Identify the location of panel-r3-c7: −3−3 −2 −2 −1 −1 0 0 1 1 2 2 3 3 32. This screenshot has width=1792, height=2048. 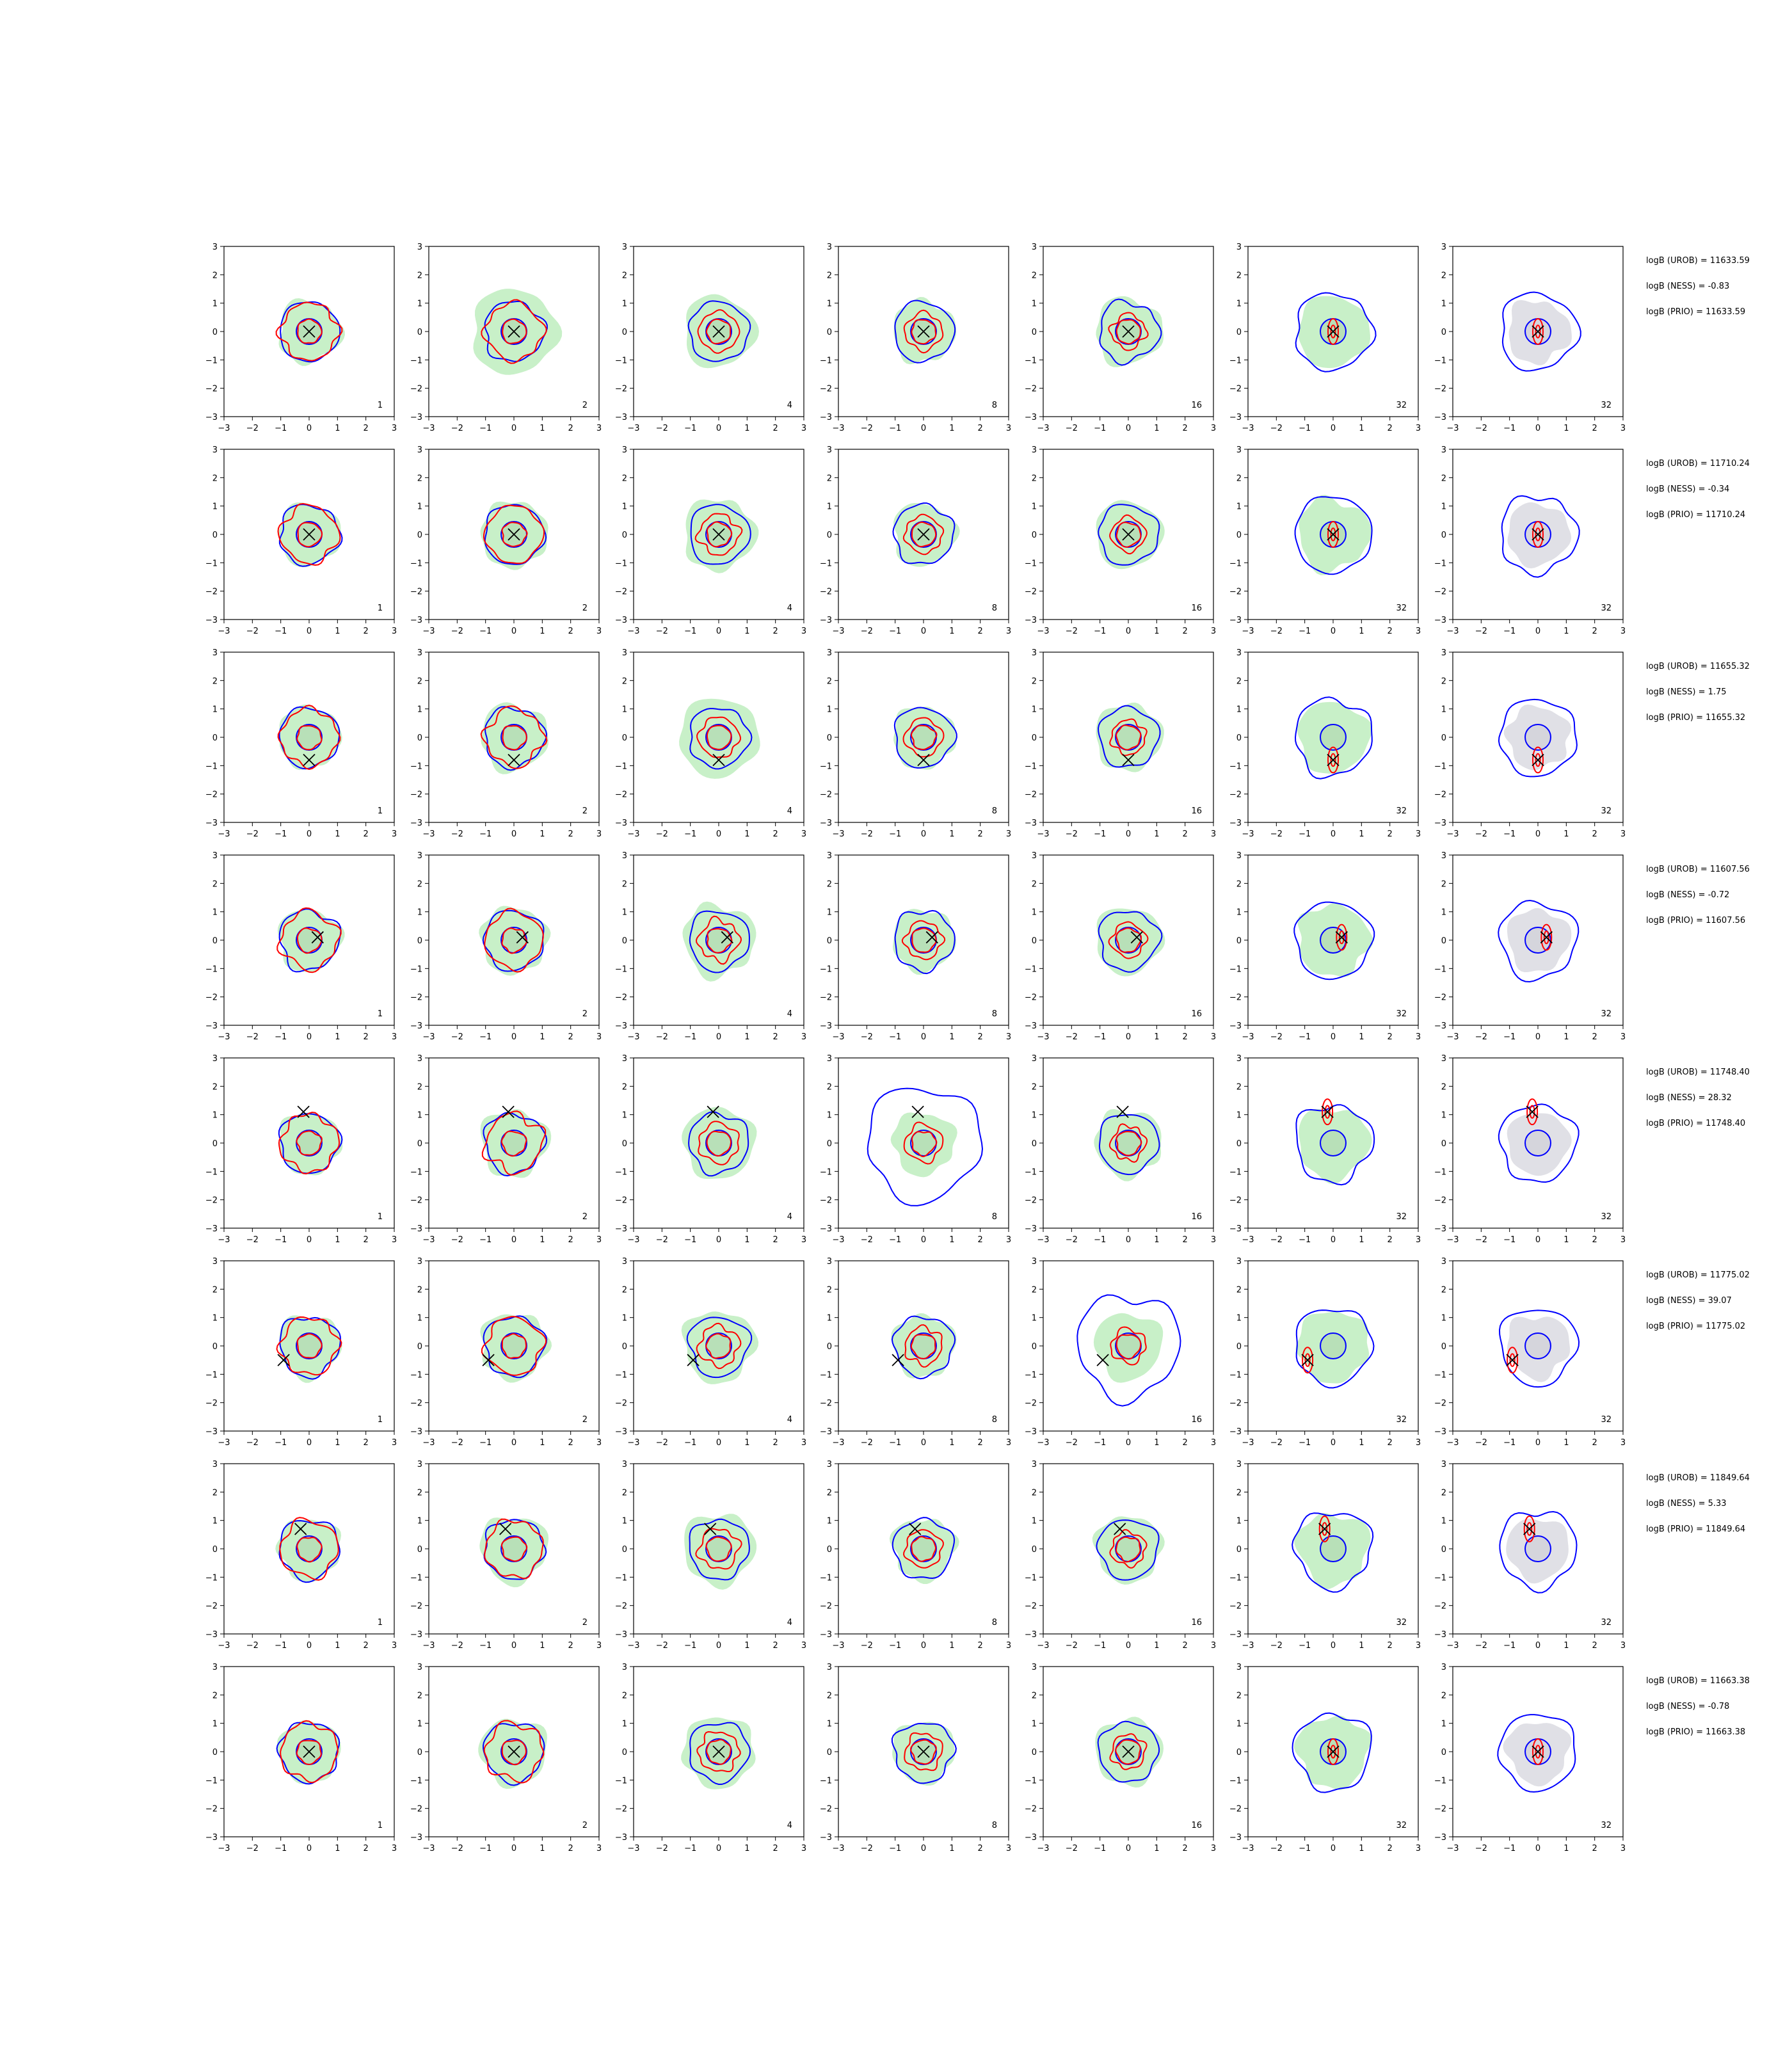
(1530, 743).